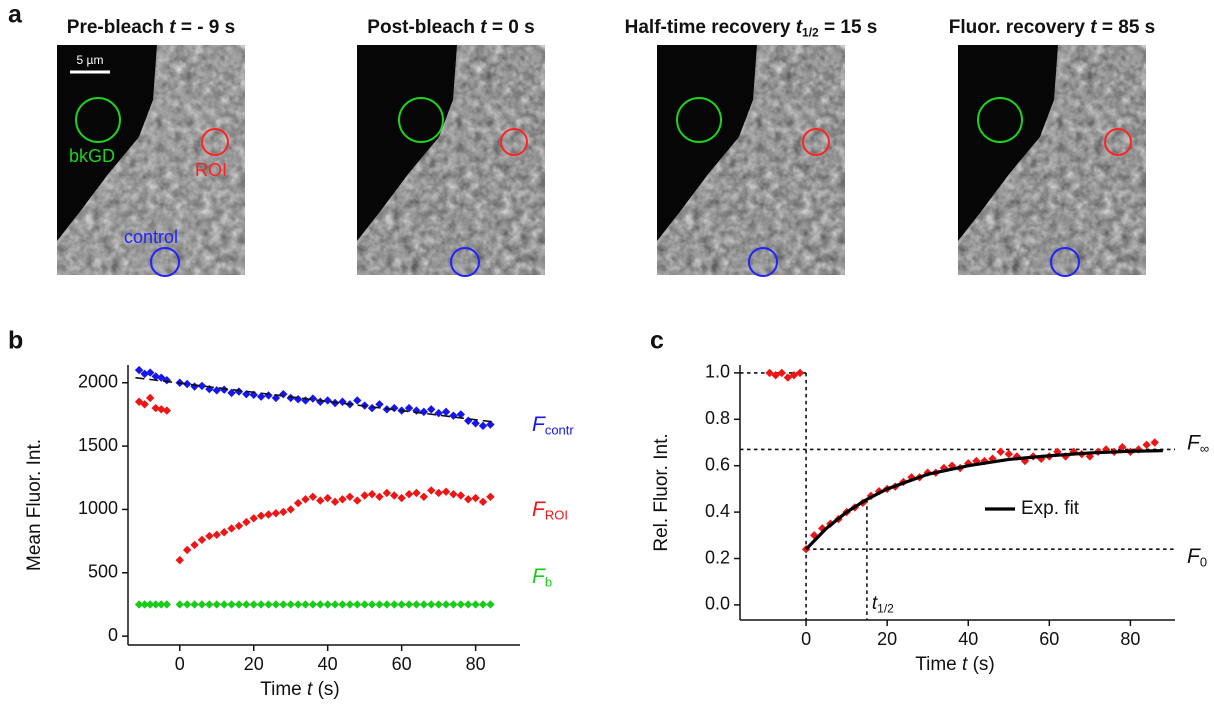 The image size is (1214, 713). I want to click on series-label: FROI, so click(550, 510).